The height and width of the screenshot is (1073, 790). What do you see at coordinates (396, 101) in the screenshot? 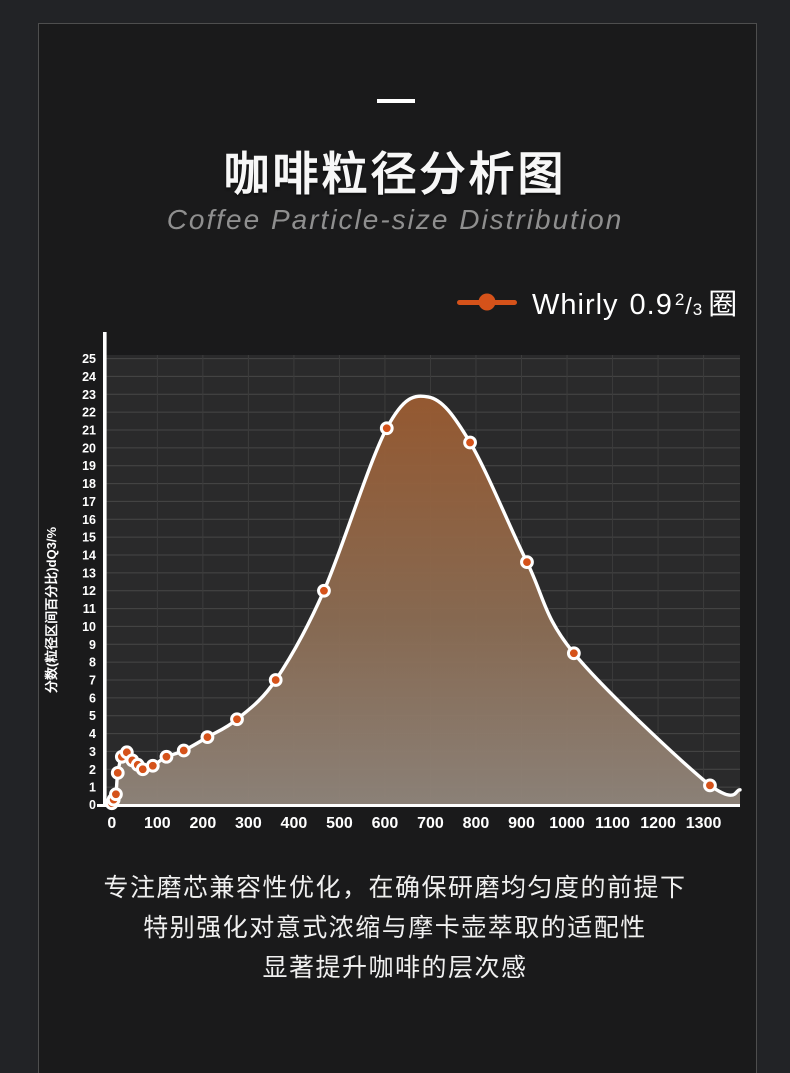
I see `title-dash-decoration` at bounding box center [396, 101].